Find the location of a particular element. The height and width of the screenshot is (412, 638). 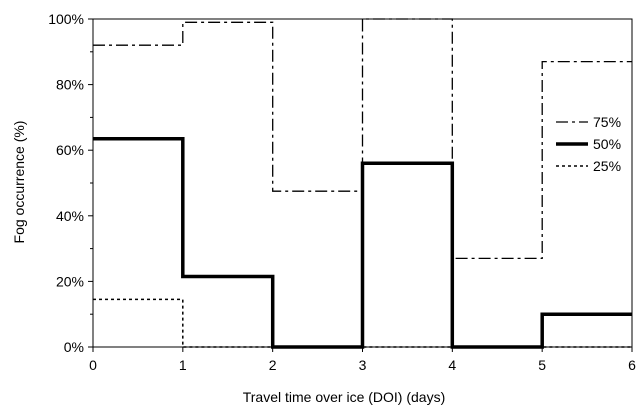

x-tick-label: 6 is located at coordinates (632, 365).